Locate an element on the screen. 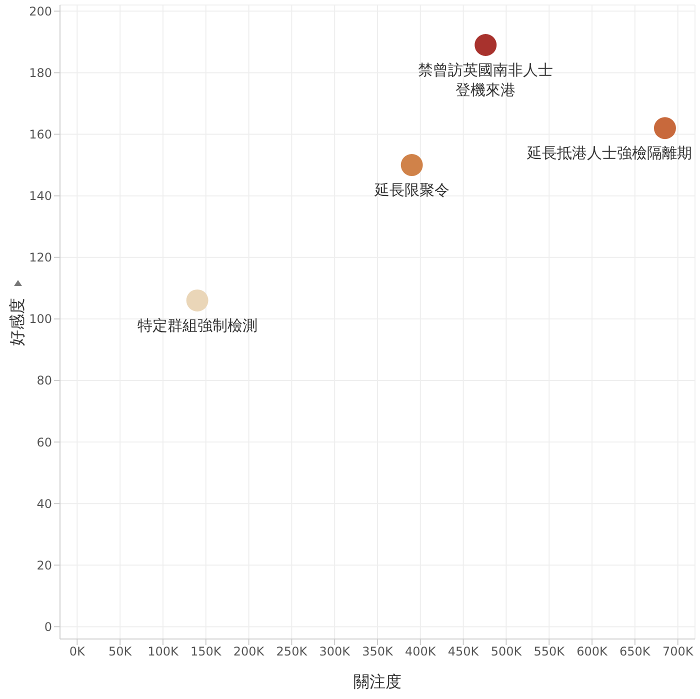  x-tick-label: 150K is located at coordinates (206, 651).